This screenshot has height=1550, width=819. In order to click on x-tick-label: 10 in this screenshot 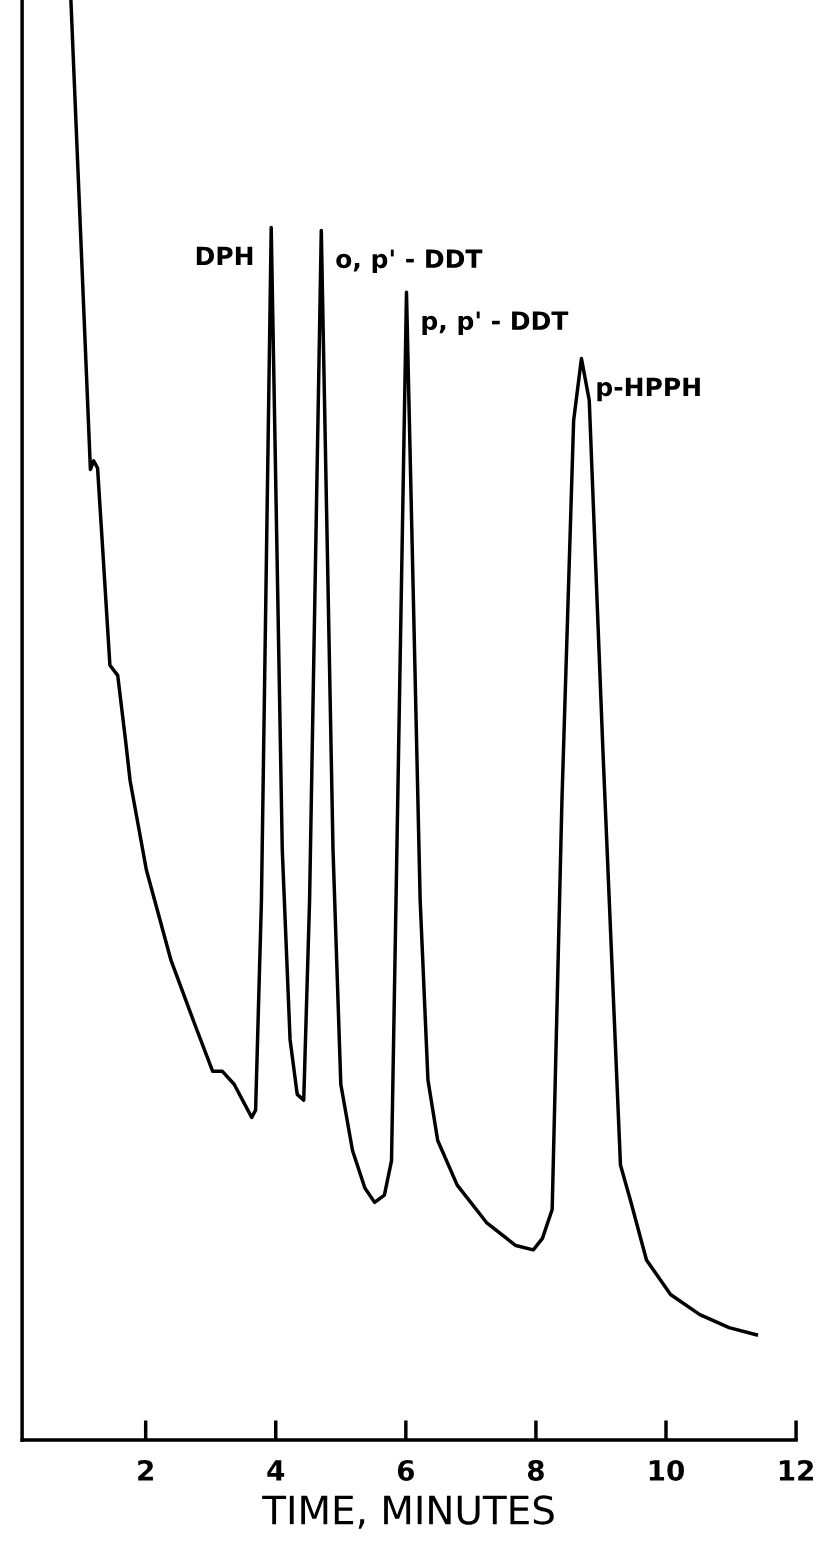, I will do `click(666, 1470)`.